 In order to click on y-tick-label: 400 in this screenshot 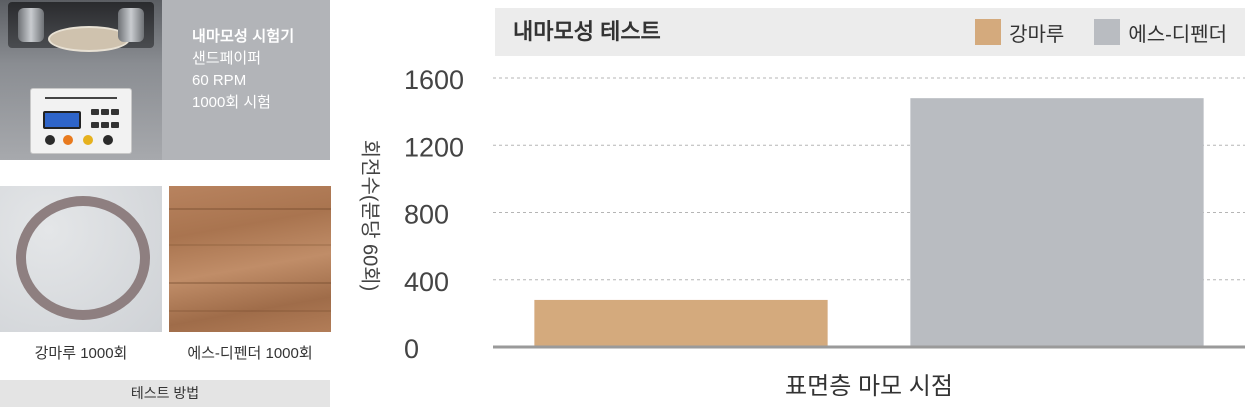, I will do `click(426, 282)`.